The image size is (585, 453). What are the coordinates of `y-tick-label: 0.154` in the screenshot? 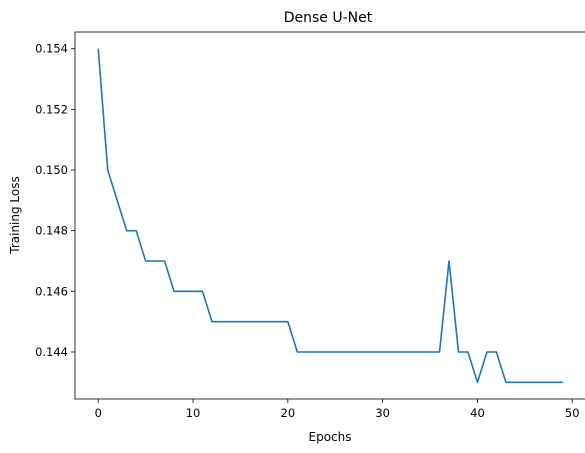 It's located at (51, 49).